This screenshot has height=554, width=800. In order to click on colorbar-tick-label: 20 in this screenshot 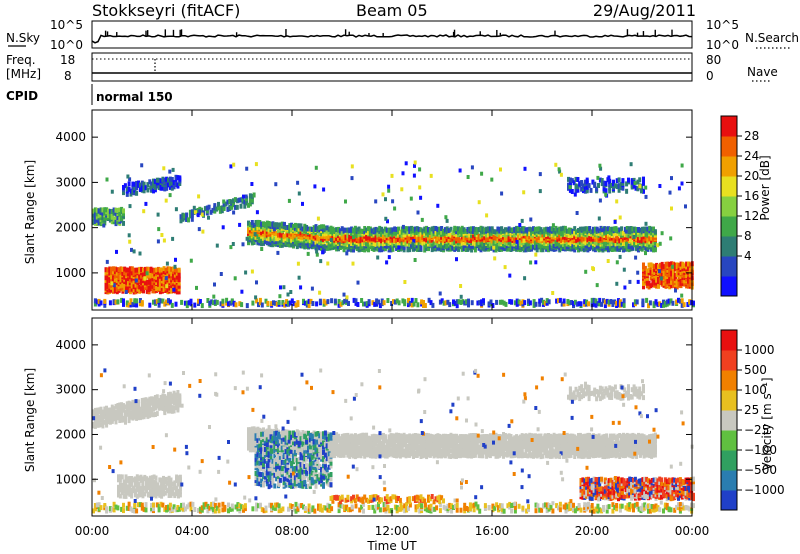, I will do `click(751, 176)`.